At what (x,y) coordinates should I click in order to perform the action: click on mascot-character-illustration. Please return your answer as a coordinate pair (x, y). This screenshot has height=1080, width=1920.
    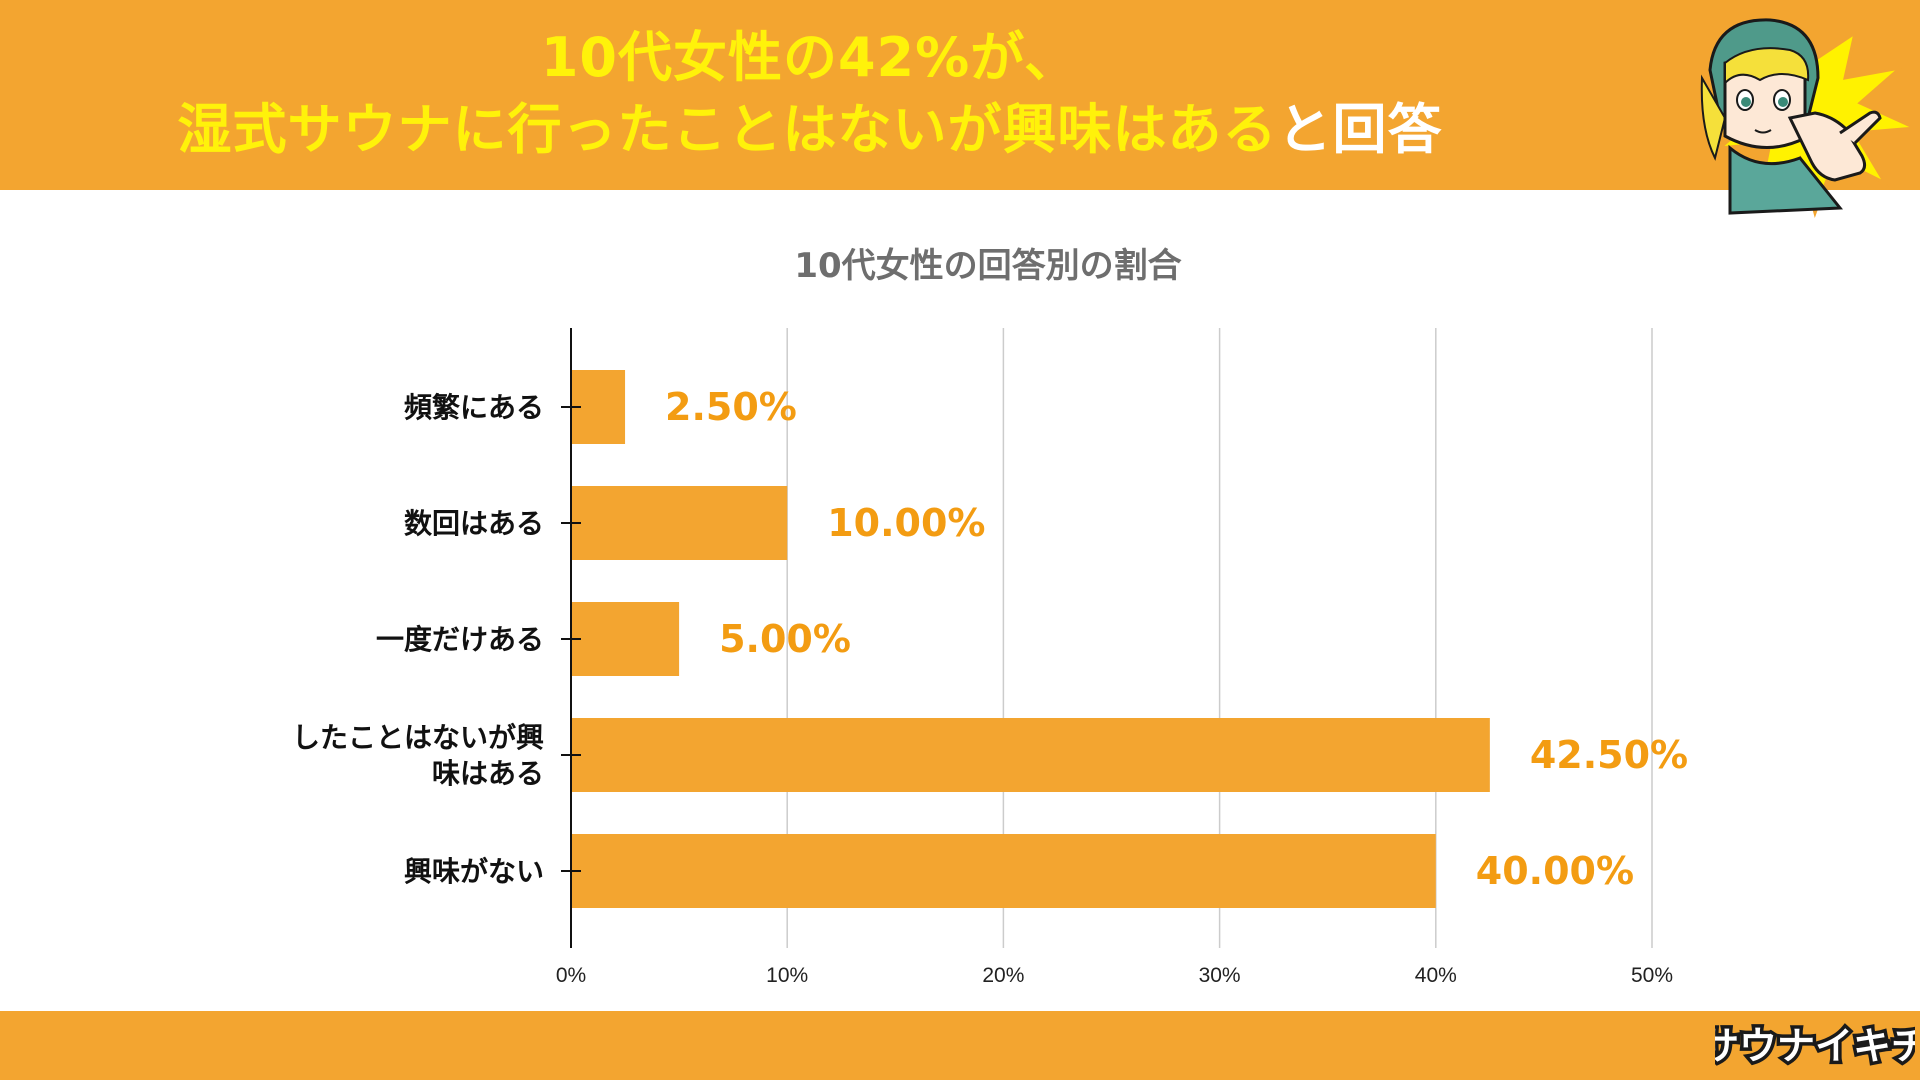
    Looking at the image, I should click on (1810, 118).